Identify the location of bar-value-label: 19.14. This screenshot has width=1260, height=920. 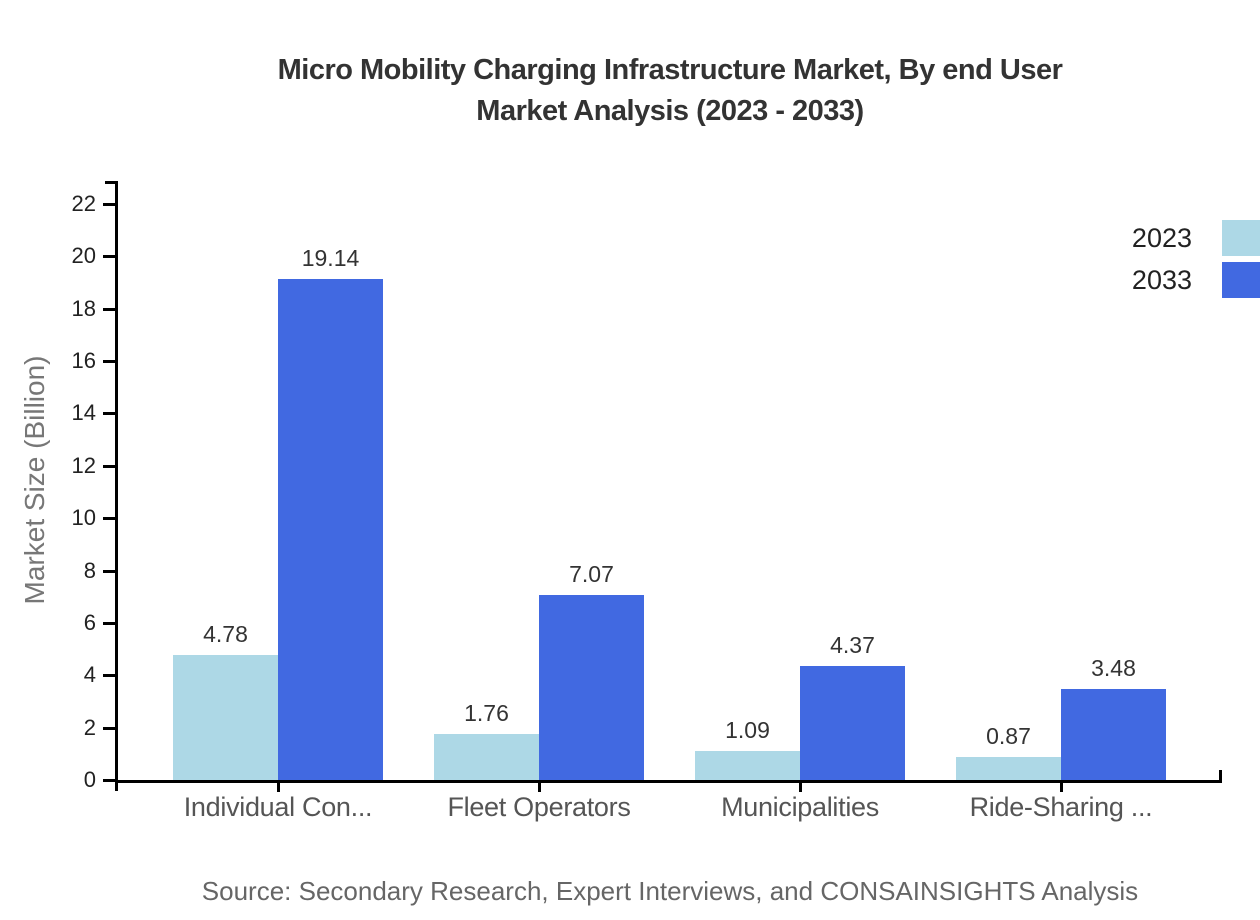
(330, 257).